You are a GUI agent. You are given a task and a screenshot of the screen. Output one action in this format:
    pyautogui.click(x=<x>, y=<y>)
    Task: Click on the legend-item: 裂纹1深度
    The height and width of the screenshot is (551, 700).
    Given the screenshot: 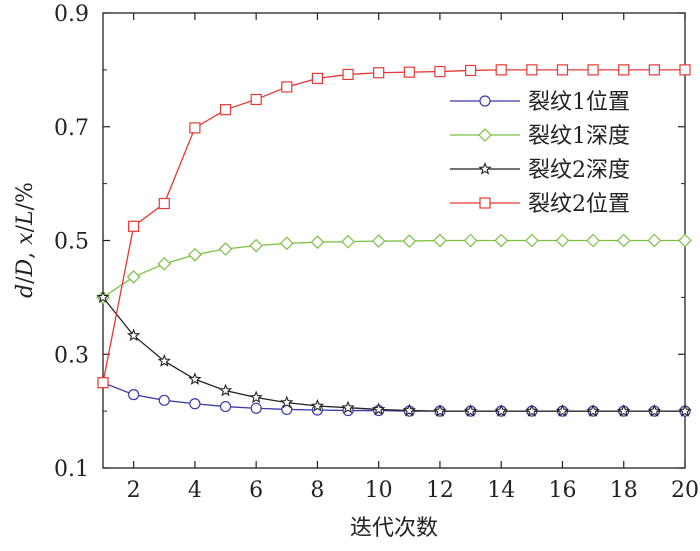 What is the action you would take?
    pyautogui.click(x=540, y=136)
    